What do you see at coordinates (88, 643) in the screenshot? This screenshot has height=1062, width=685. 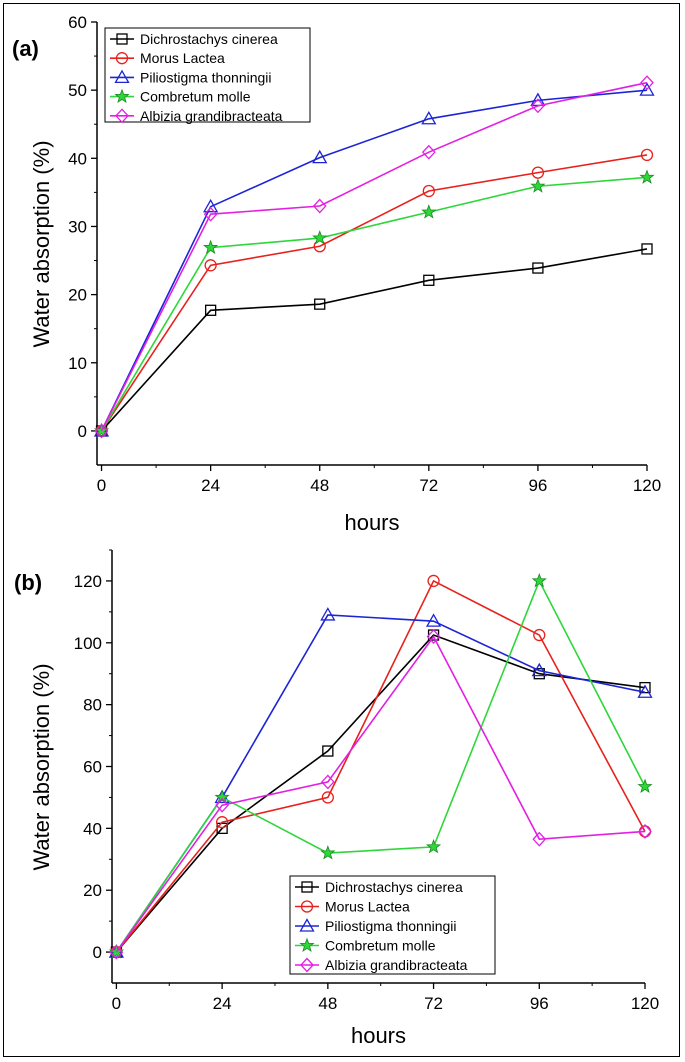 I see `y-tick-label: 100` at bounding box center [88, 643].